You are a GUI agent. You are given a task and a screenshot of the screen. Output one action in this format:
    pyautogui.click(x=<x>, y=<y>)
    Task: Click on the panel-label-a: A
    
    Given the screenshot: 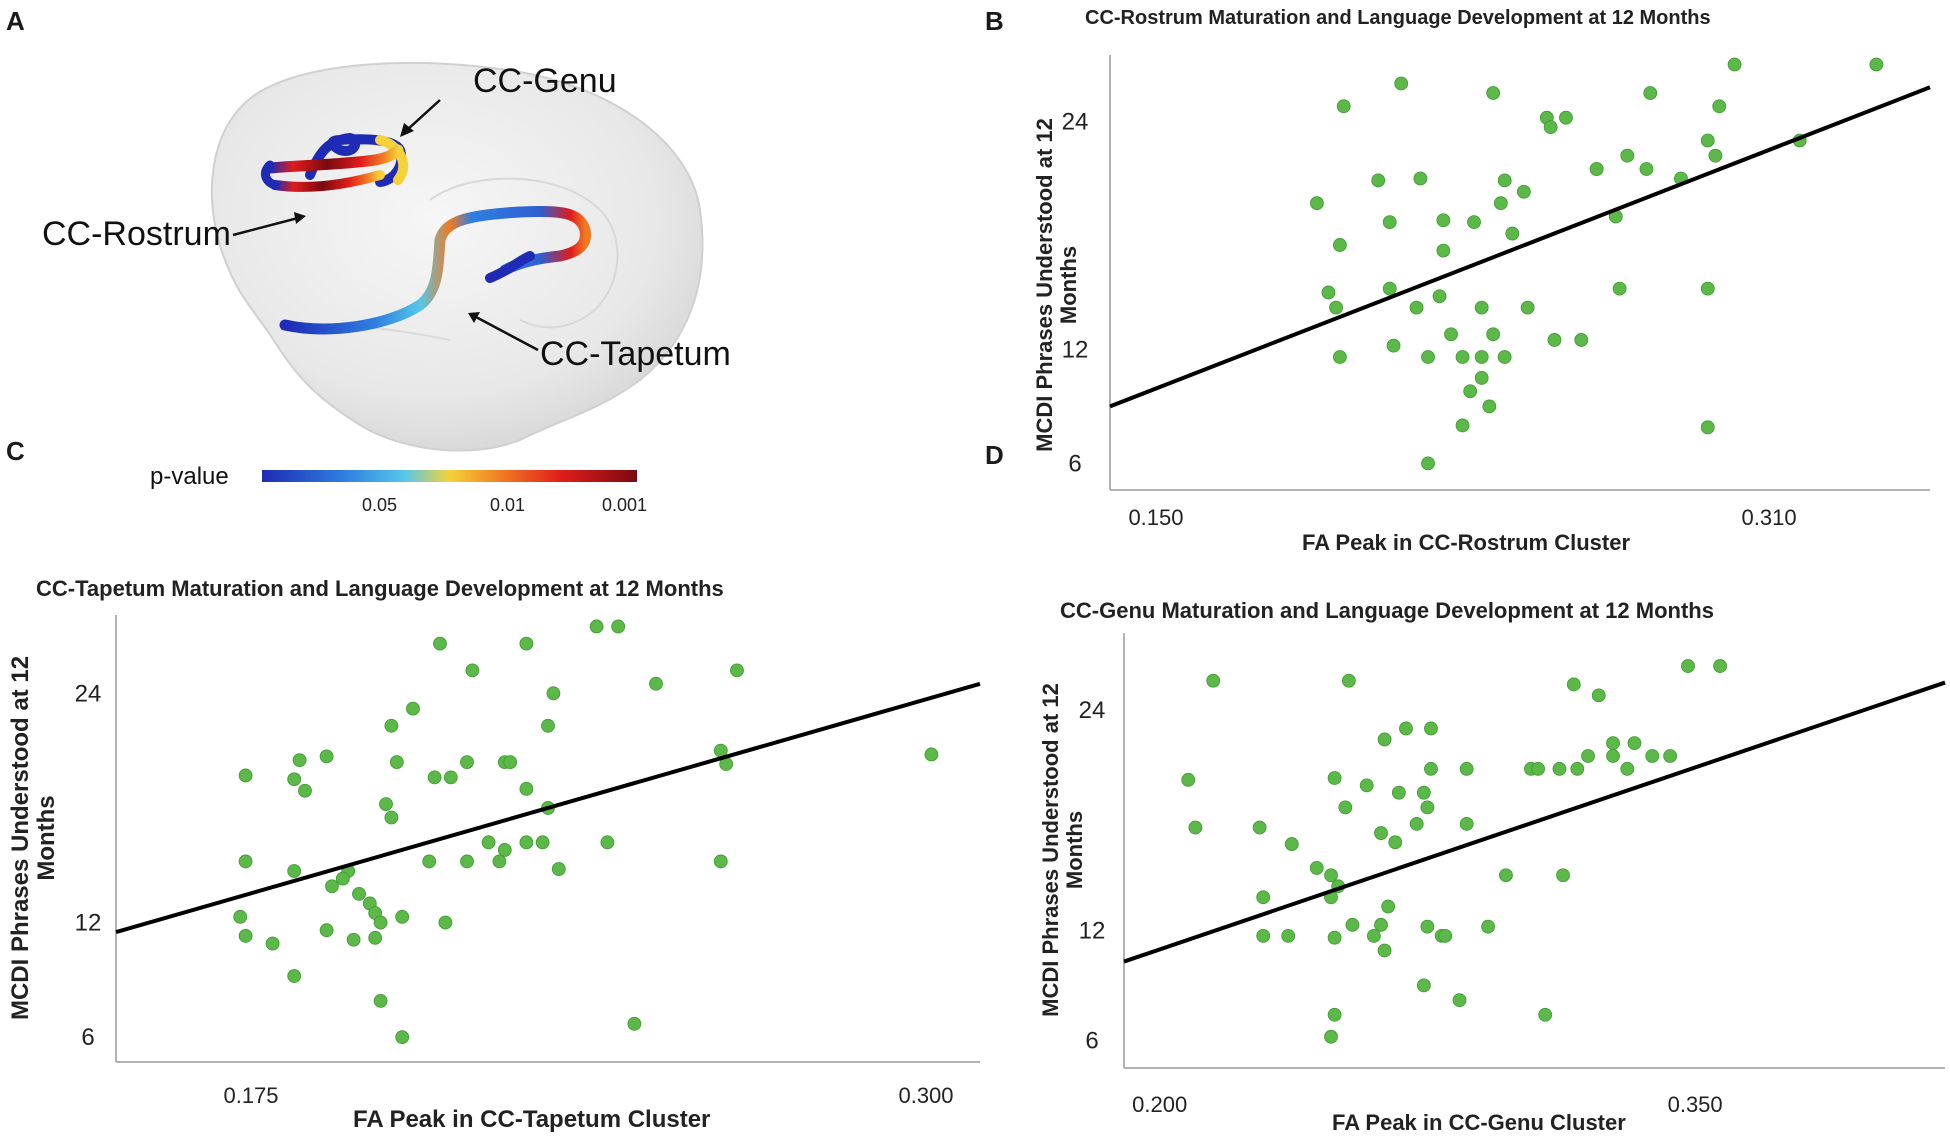 What is the action you would take?
    pyautogui.click(x=15, y=21)
    